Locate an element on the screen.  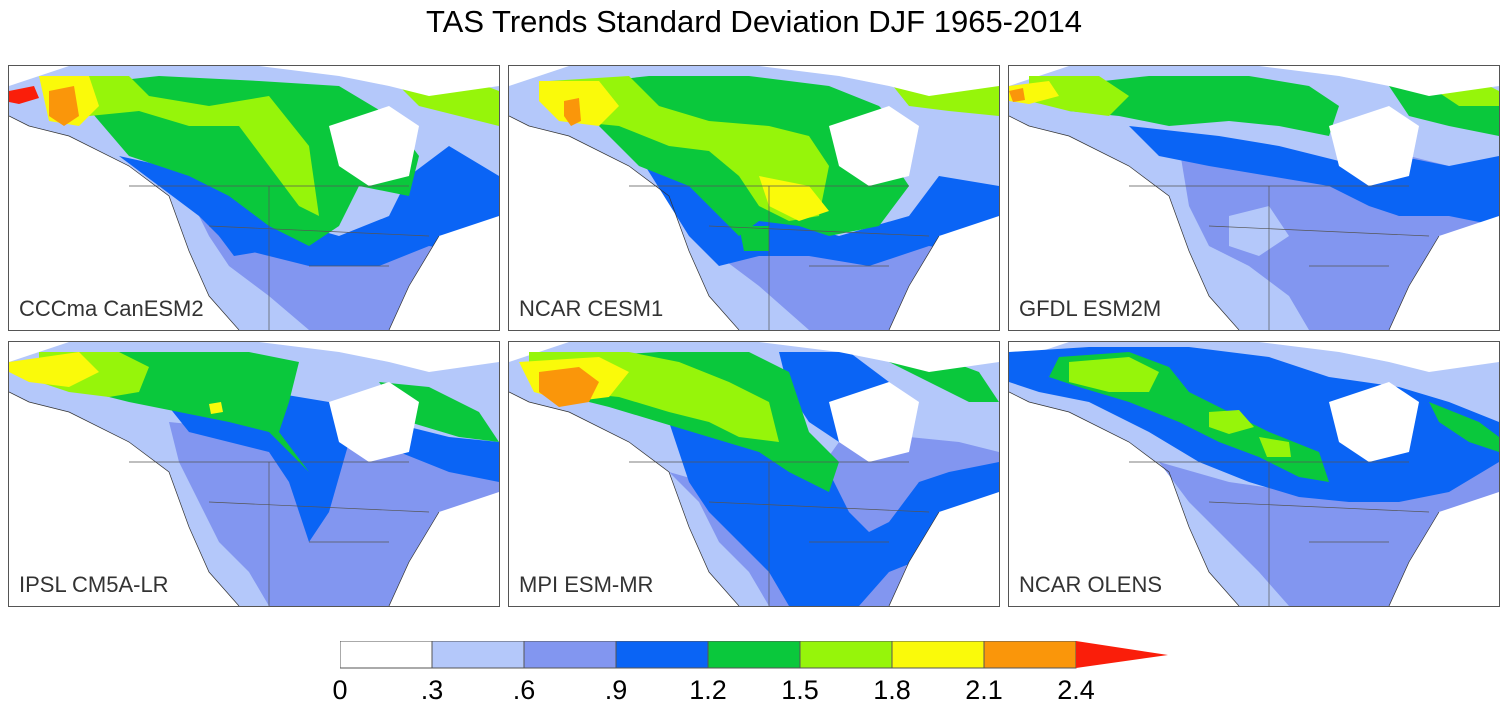
colorbar-tick: 2.1 is located at coordinates (984, 690).